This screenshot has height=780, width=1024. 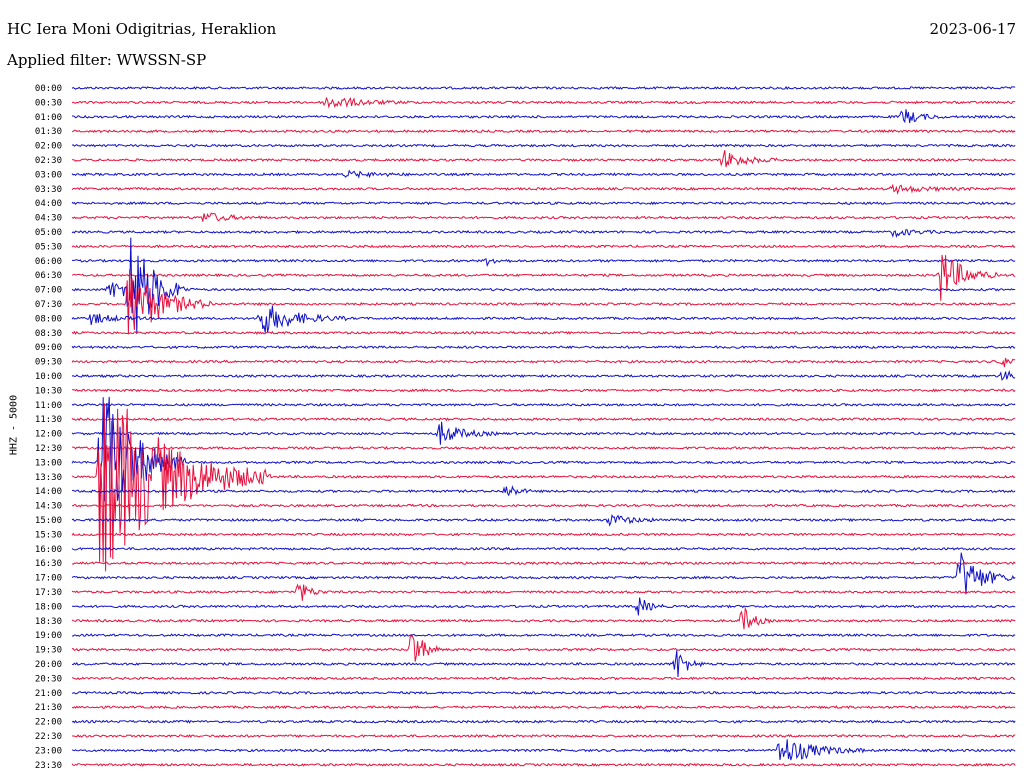 What do you see at coordinates (48, 622) in the screenshot?
I see `row-tick-label: 18:30` at bounding box center [48, 622].